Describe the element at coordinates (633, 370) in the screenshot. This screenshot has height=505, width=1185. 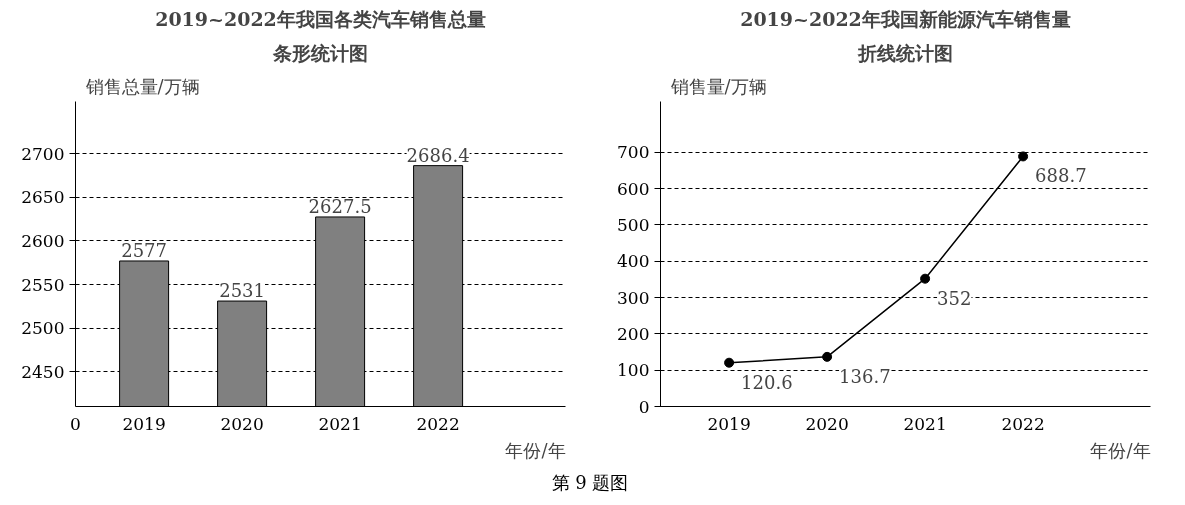
I see `y-tick-label: 100` at that location.